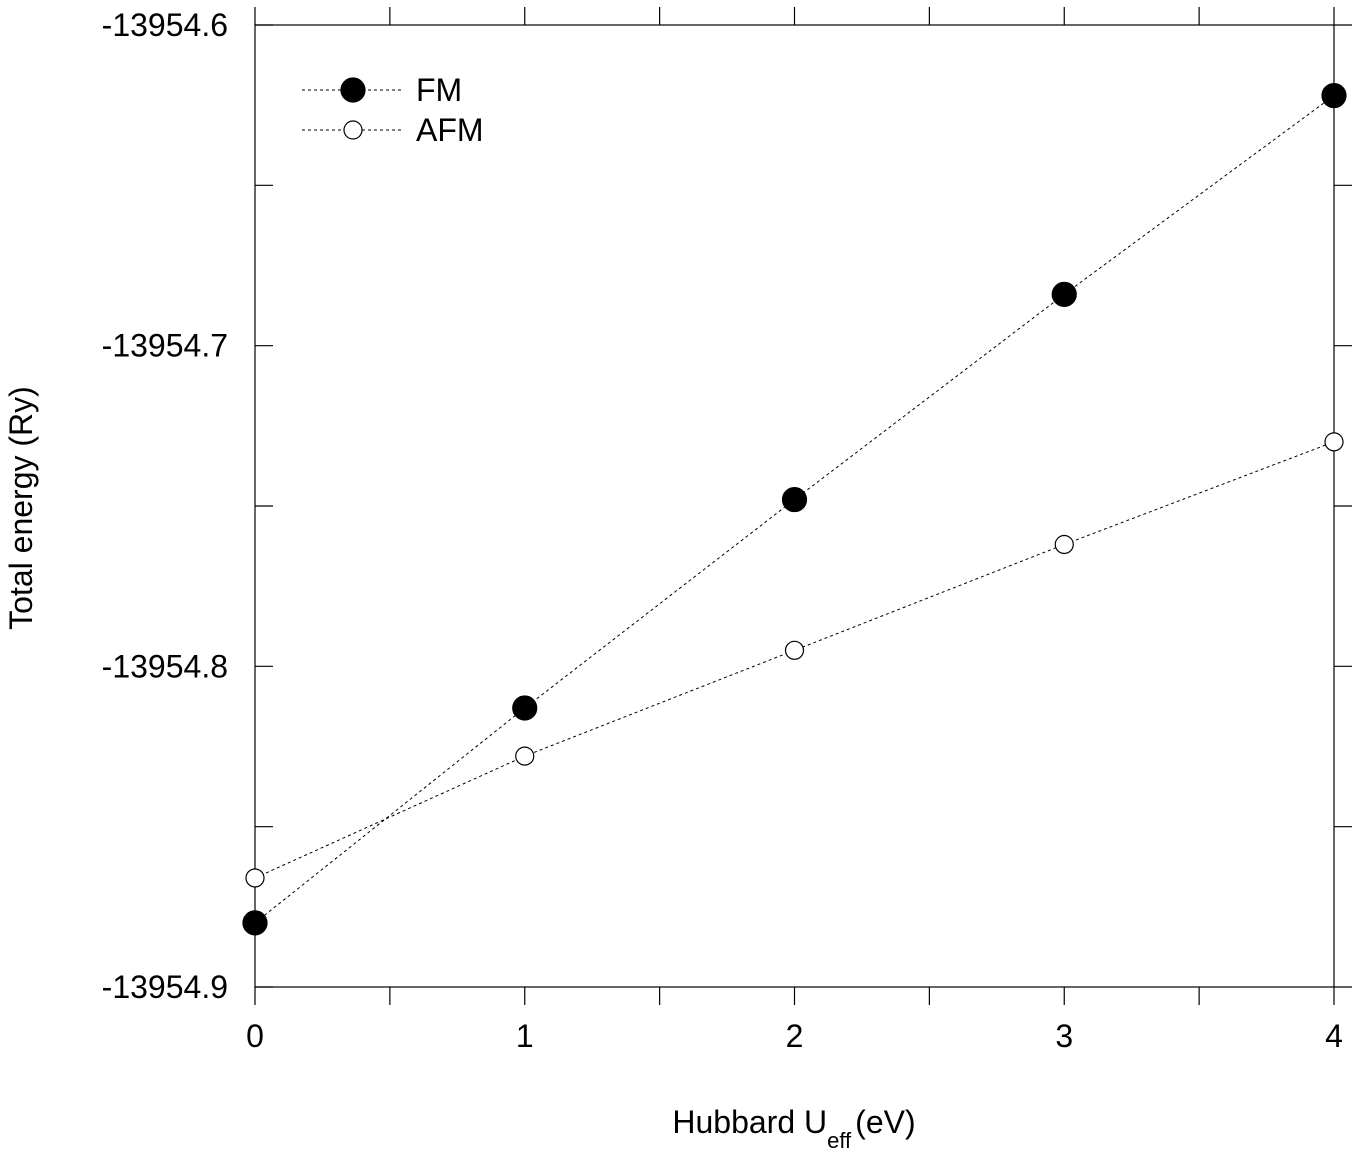  I want to click on legend-label-afm: AFM, so click(450, 130).